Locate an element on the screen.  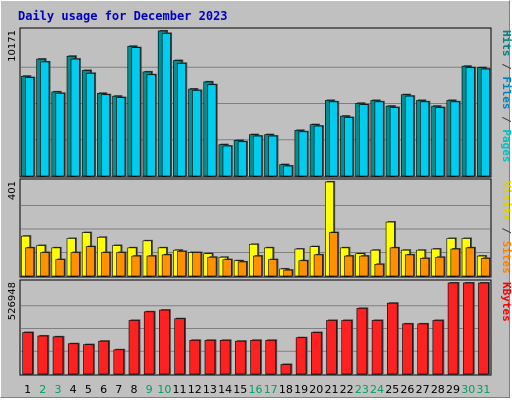
x-tick-label-day-5: 5 is located at coordinates (88, 389).